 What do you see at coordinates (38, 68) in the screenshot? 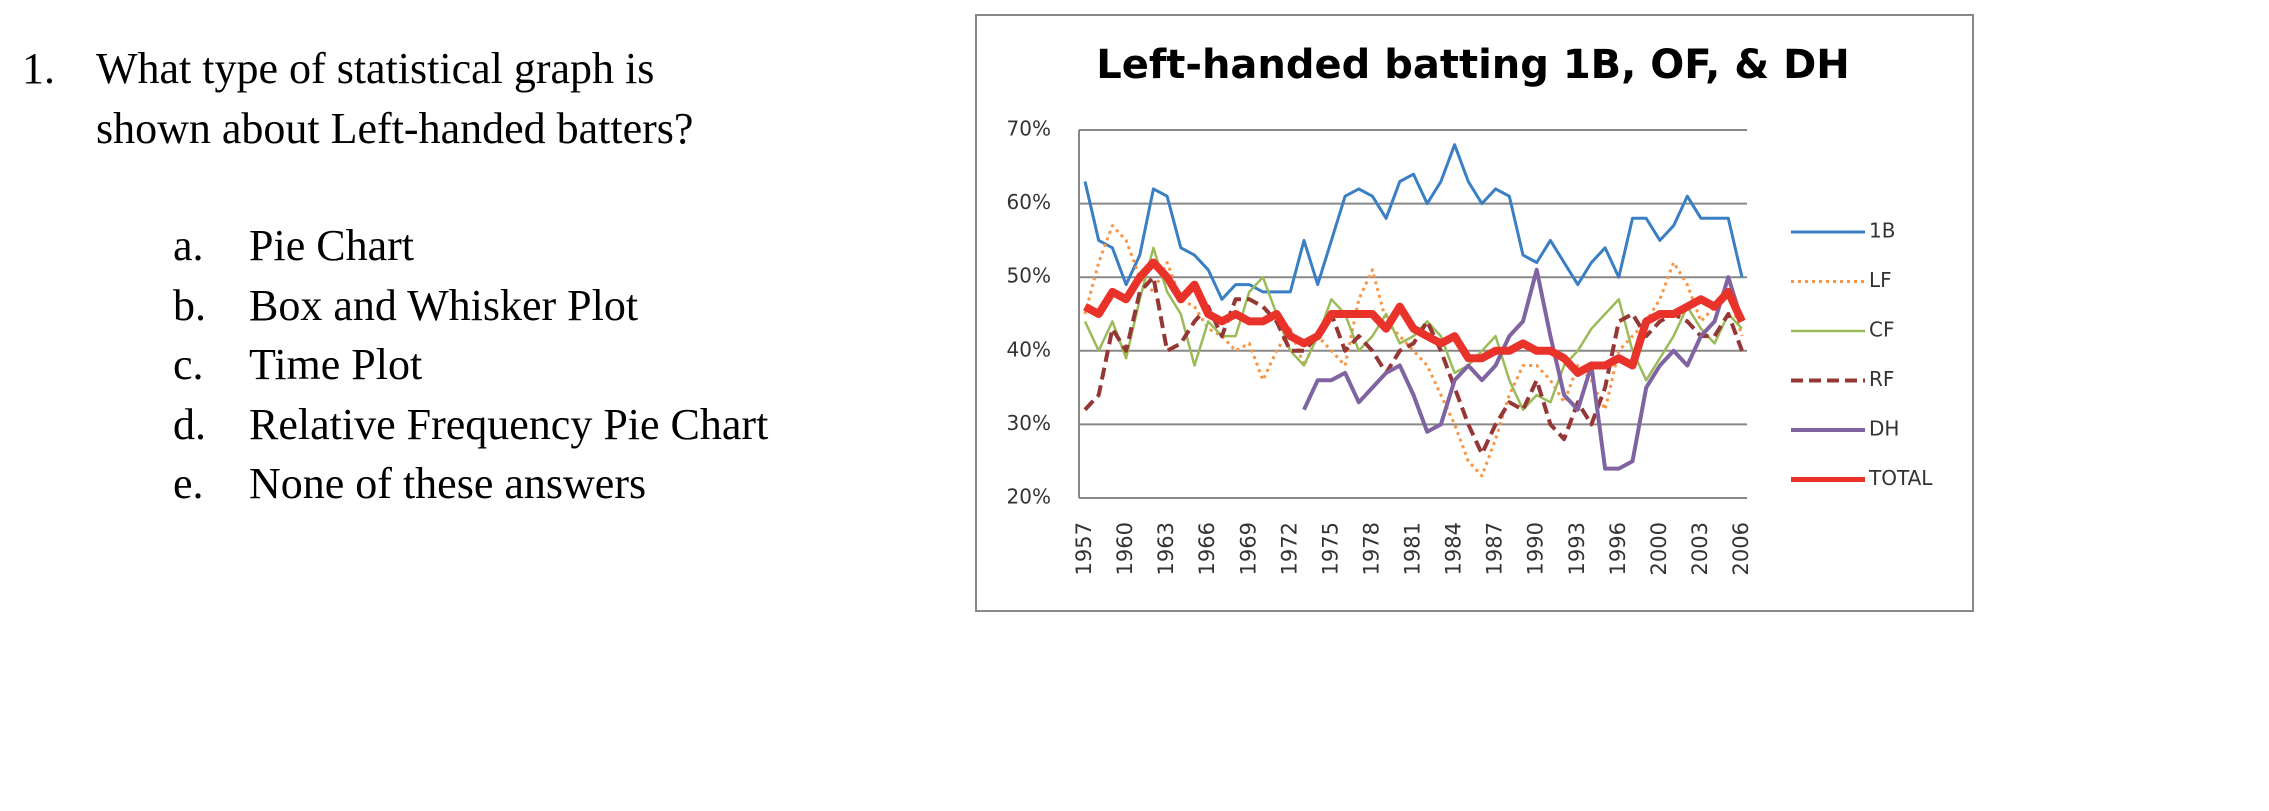
I see `question-number: 1.` at bounding box center [38, 68].